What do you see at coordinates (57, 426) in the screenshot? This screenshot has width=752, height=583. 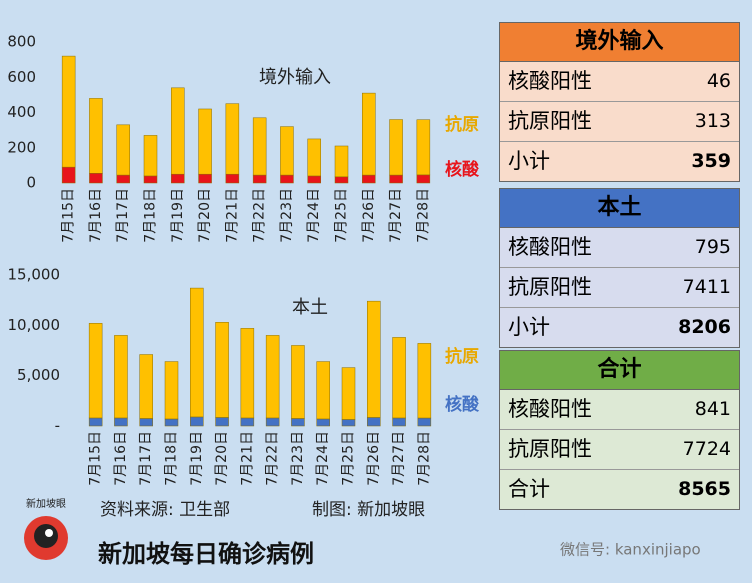 I see `y-tick-label: -` at bounding box center [57, 426].